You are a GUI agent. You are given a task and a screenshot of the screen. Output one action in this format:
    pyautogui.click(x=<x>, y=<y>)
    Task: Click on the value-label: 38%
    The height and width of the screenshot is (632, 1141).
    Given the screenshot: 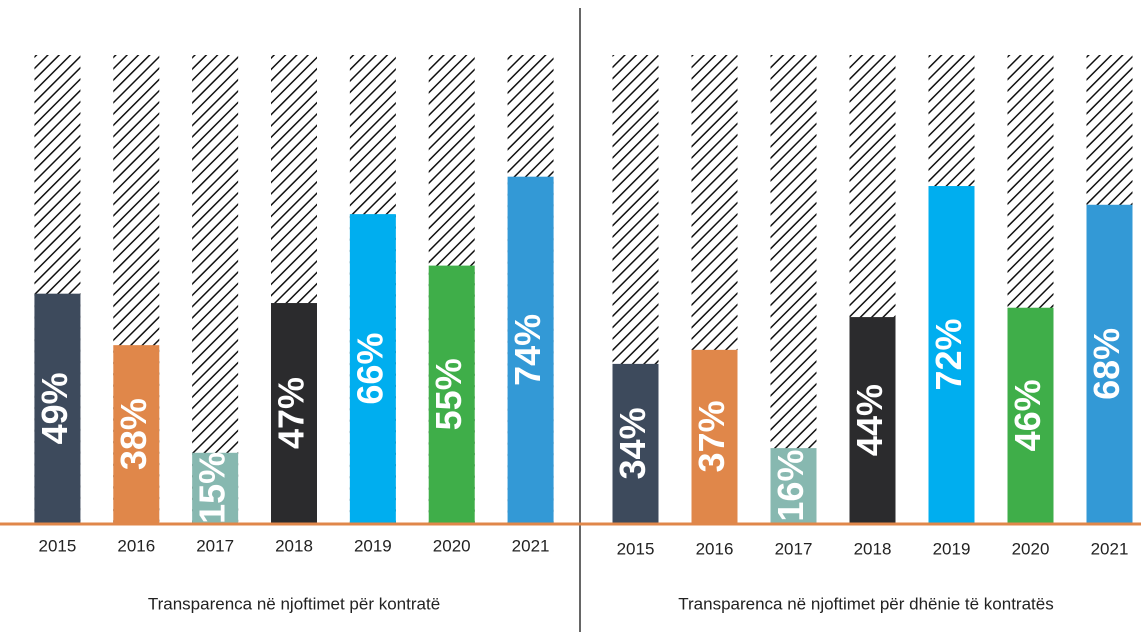 What is the action you would take?
    pyautogui.click(x=133, y=434)
    